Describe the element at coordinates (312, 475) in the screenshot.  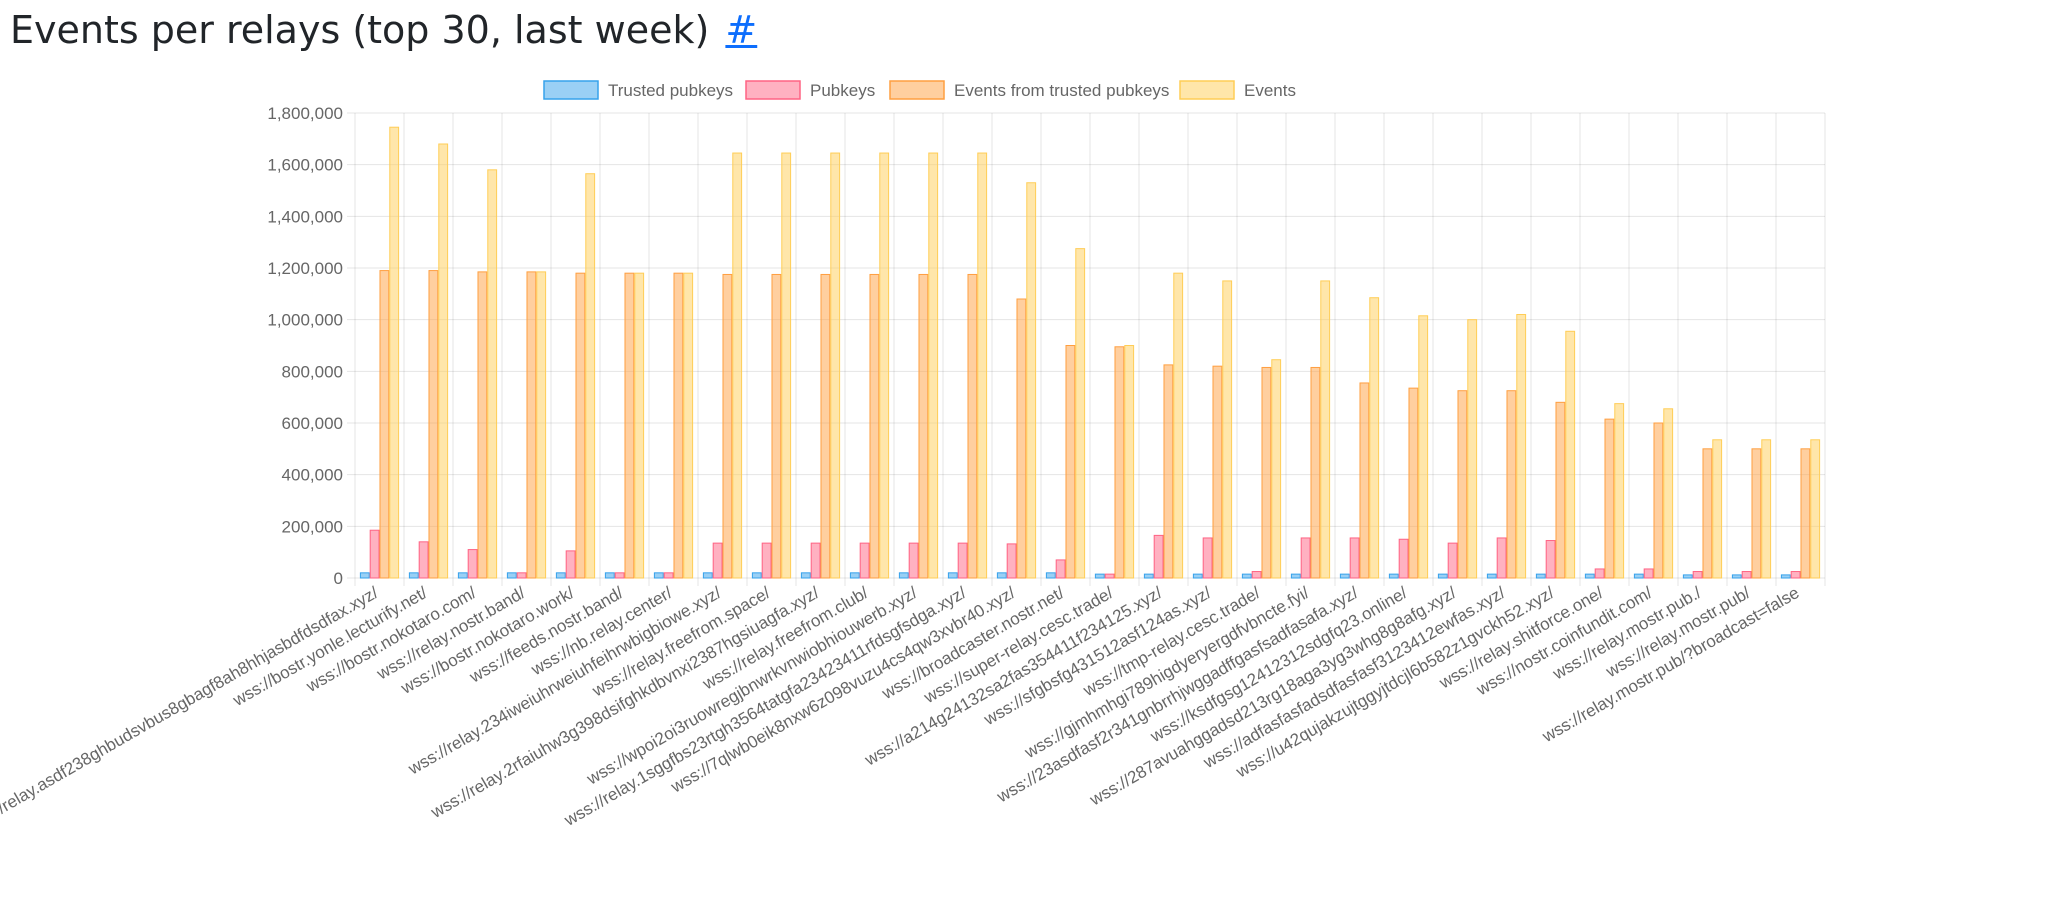
I see `y-tick-label: 400,000` at that location.